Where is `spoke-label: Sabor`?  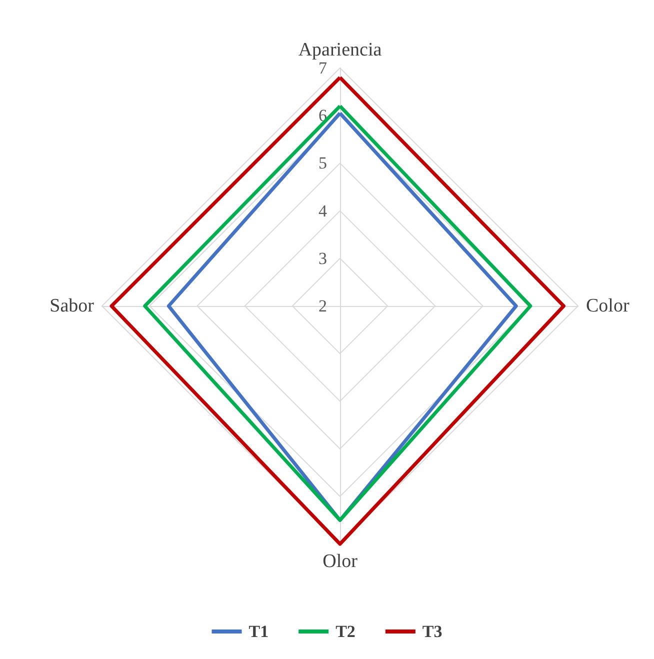
spoke-label: Sabor is located at coordinates (72, 306).